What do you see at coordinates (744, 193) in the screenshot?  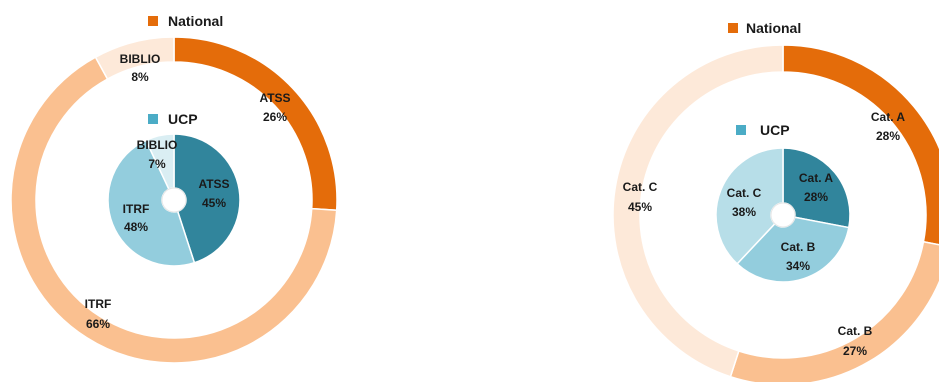 I see `label-ucp-cat-c-category: Cat. C` at bounding box center [744, 193].